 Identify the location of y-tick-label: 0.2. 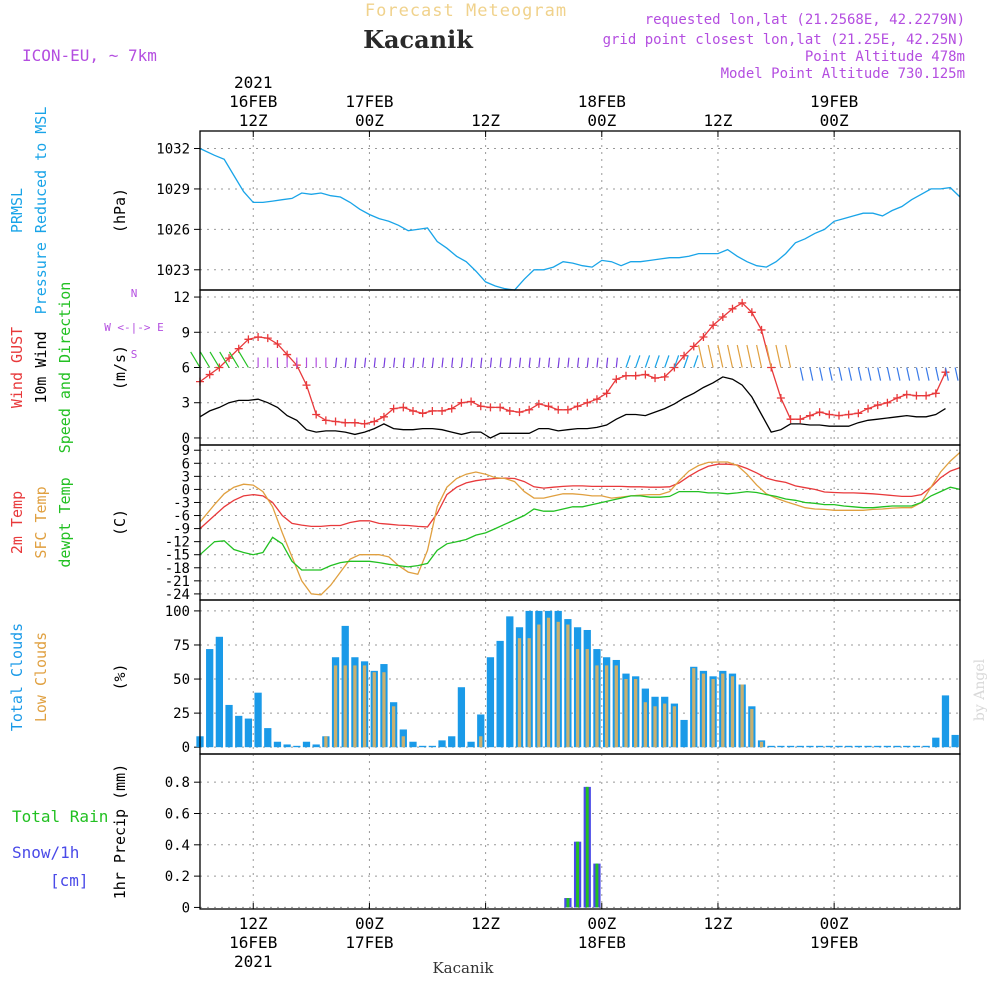
(177, 877).